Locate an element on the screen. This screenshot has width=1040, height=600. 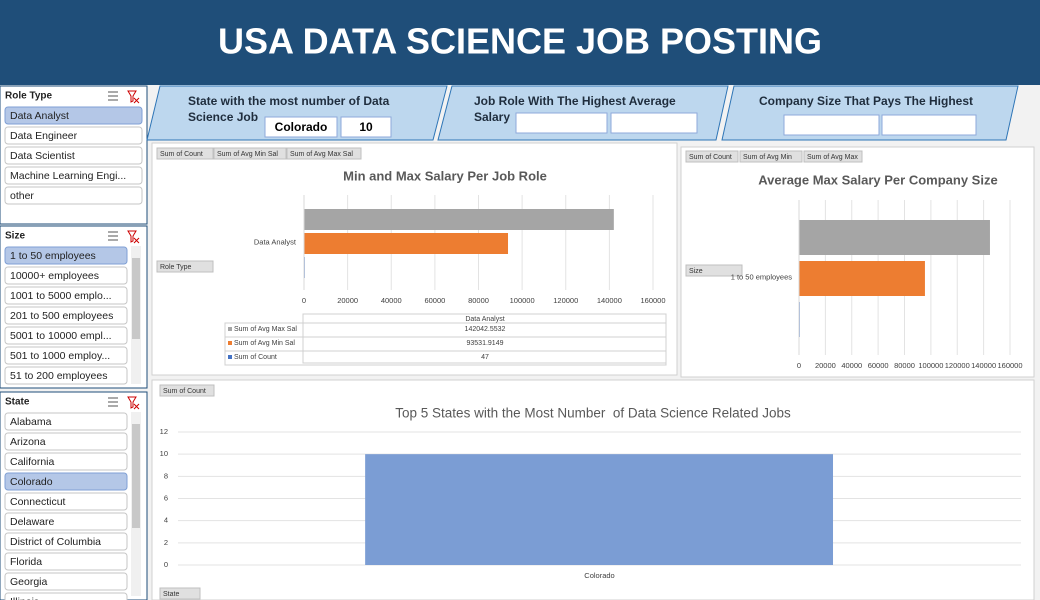
table-value: 93531.9149 is located at coordinates (485, 343).